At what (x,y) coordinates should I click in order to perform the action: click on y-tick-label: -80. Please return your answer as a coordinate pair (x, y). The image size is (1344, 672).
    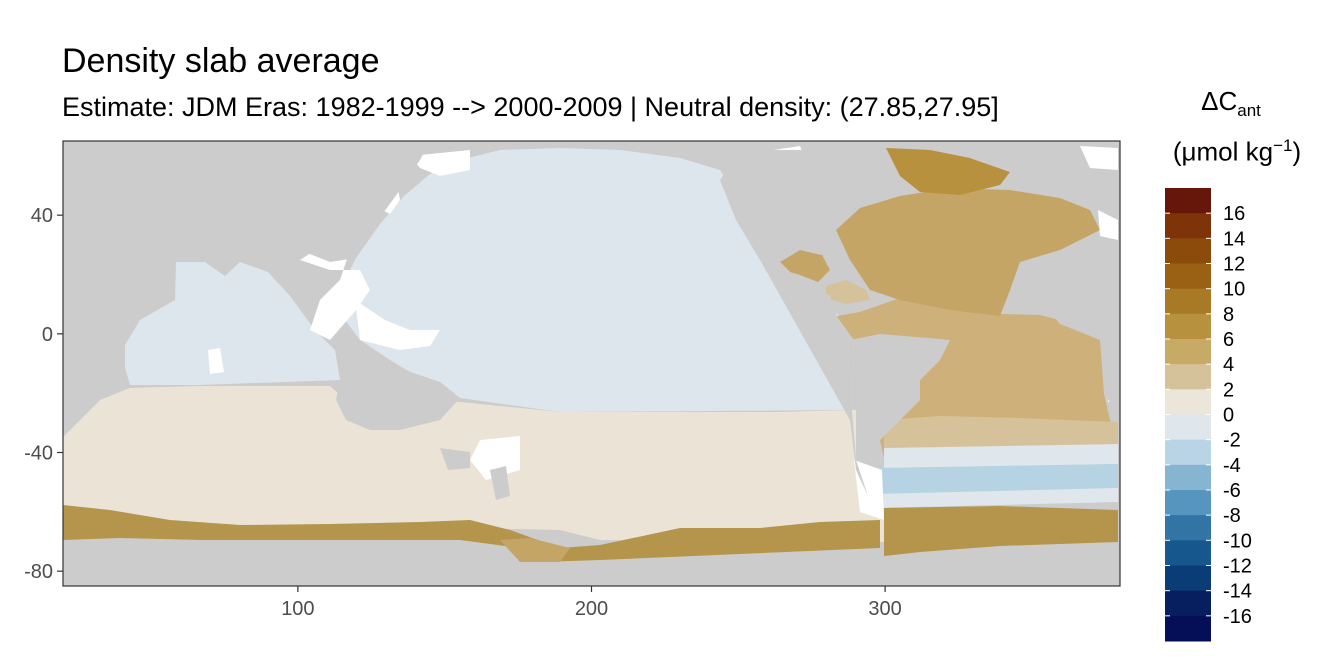
    Looking at the image, I should click on (38, 572).